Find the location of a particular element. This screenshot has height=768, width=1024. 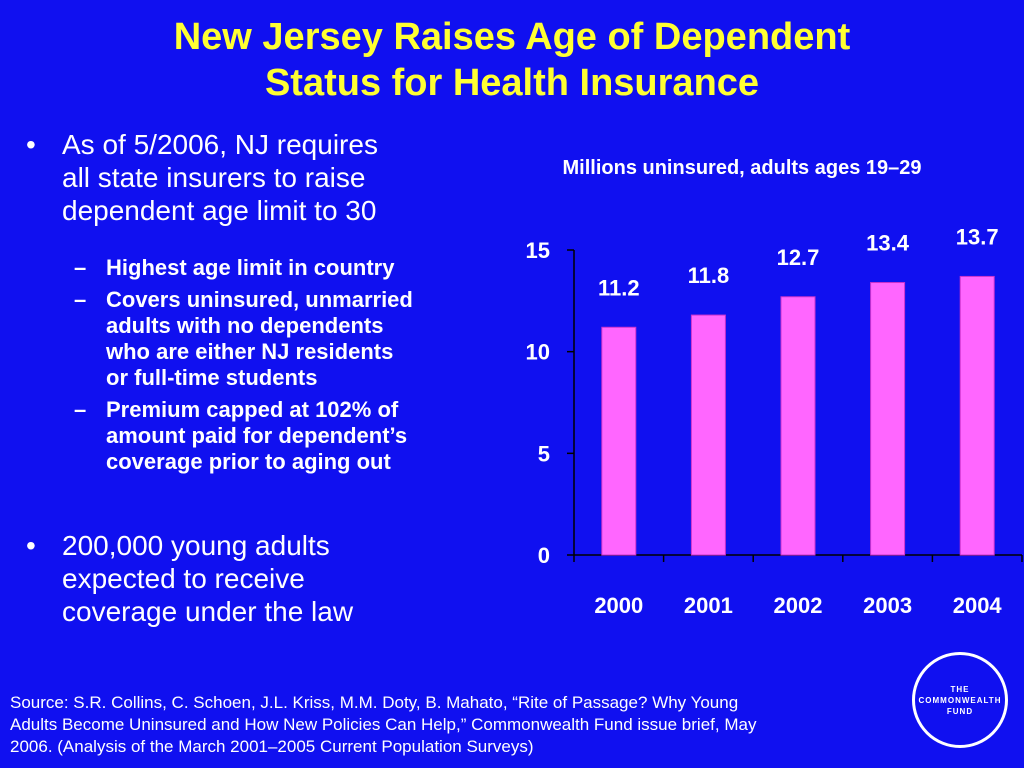

chart-title: Millions uninsured, adults ages 19–29 is located at coordinates (742, 168).